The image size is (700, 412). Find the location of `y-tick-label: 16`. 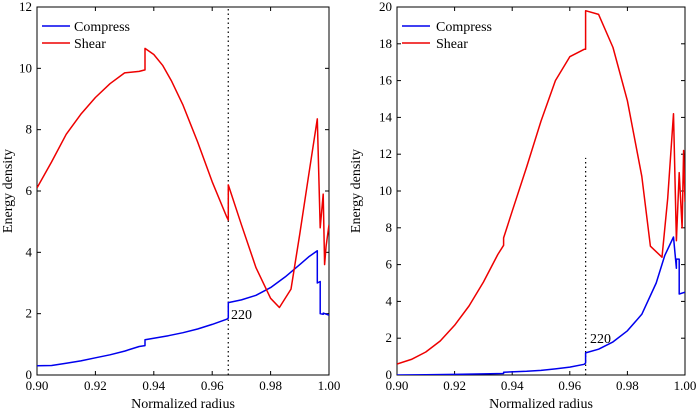

y-tick-label: 16 is located at coordinates (386, 80).